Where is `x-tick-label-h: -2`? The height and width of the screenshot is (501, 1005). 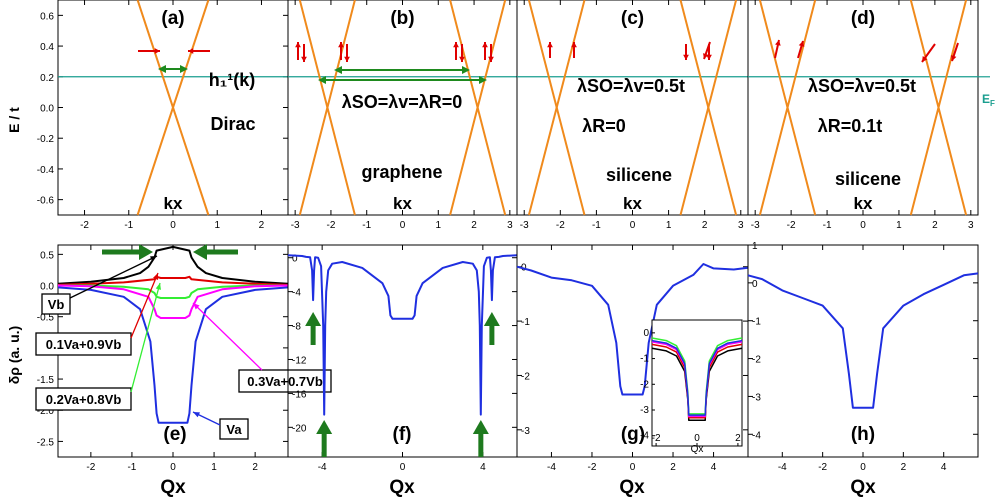
x-tick-label-h: -2 is located at coordinates (822, 467).